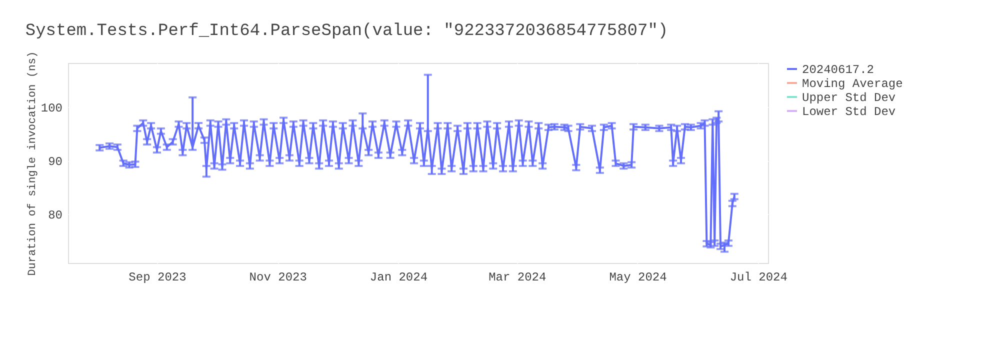 This screenshot has width=1000, height=350. Describe the element at coordinates (32, 163) in the screenshot. I see `y-axis-title: Duration of single invocation (ns)` at that location.